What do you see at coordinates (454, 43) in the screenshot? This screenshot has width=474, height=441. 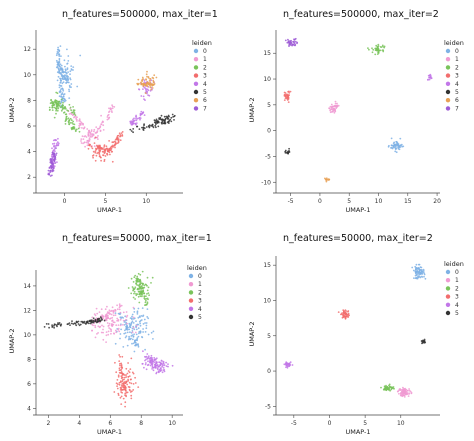 I see `legend-title: leiden` at bounding box center [454, 43].